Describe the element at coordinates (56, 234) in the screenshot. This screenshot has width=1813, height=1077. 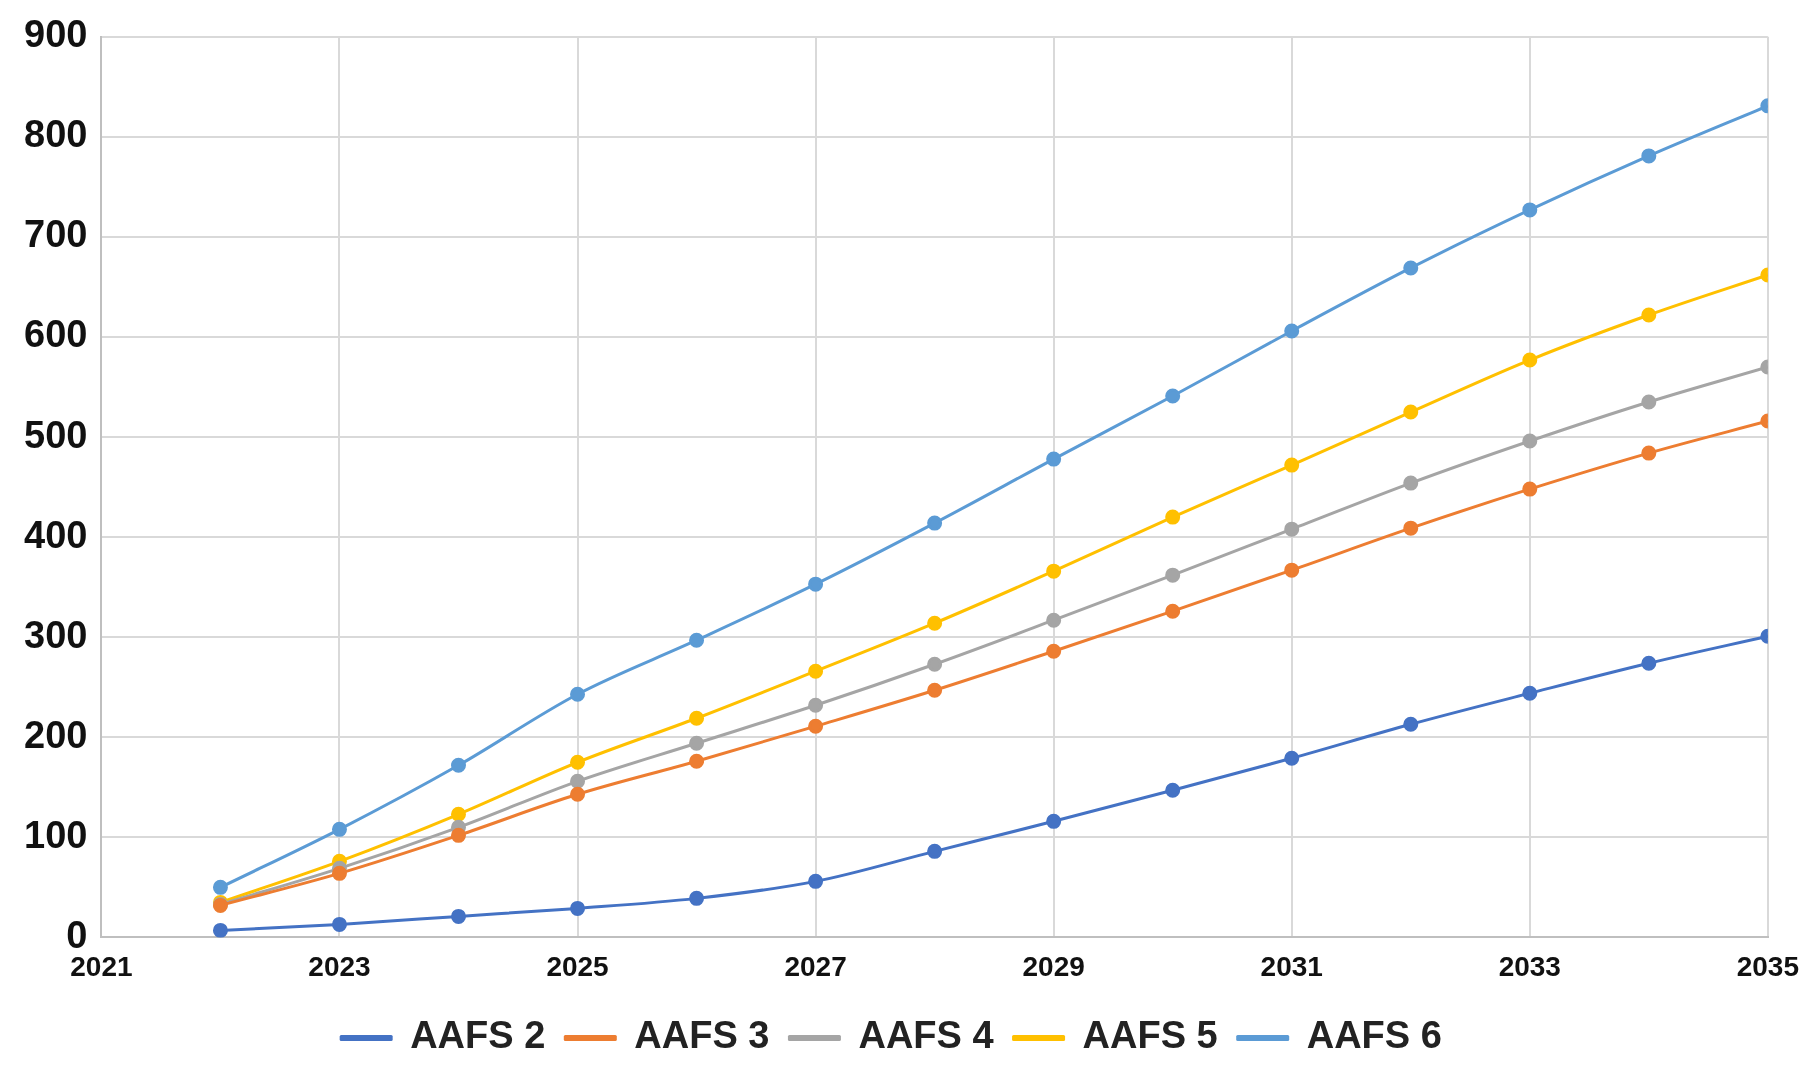
I see `y-tick-label: 700` at that location.